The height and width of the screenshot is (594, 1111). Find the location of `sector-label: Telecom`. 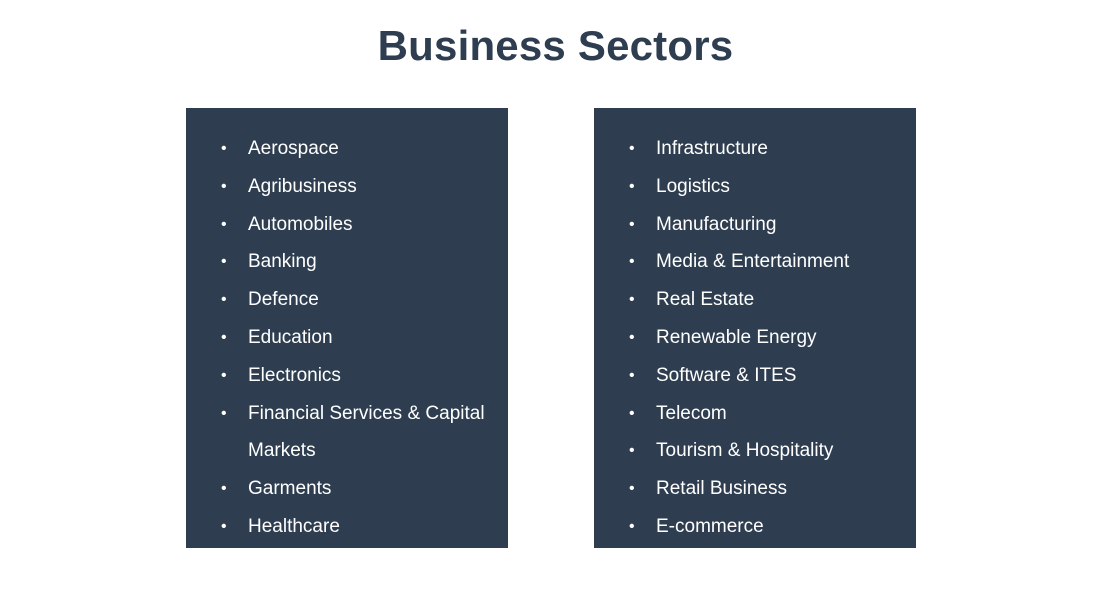

sector-label: Telecom is located at coordinates (691, 413).